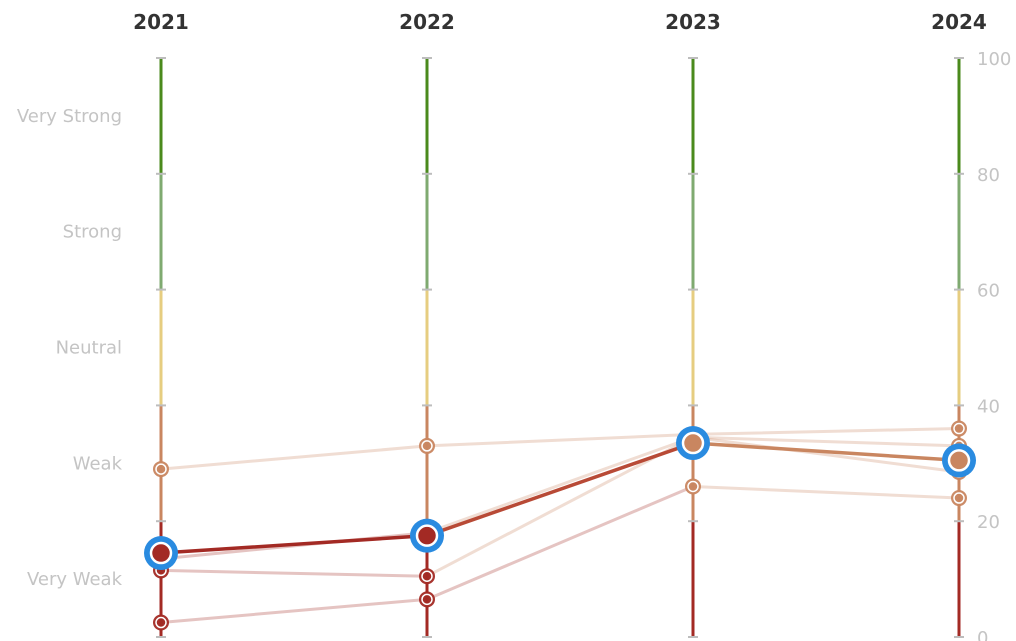 The image size is (1016, 641). What do you see at coordinates (161, 469) in the screenshot?
I see `series-point-inner-0-2021` at bounding box center [161, 469].